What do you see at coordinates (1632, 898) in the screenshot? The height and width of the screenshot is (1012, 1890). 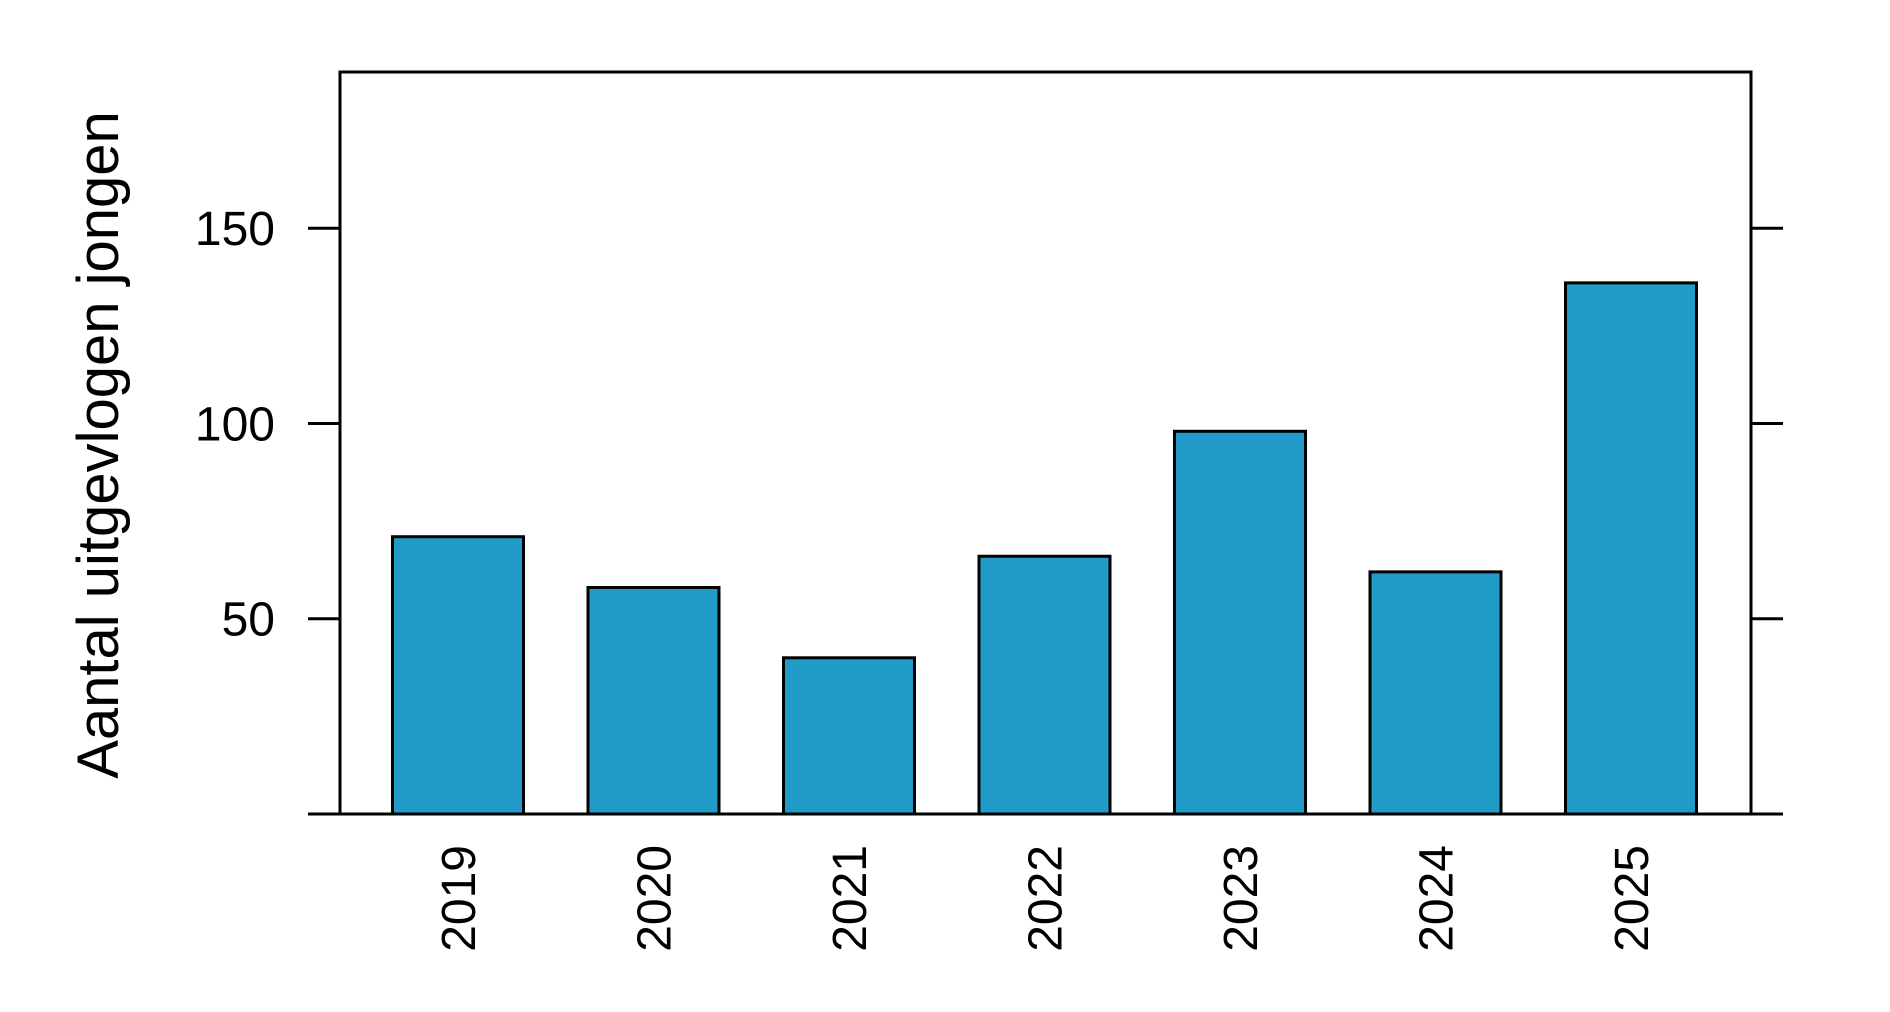 I see `x-tick-label: 2025` at bounding box center [1632, 898].